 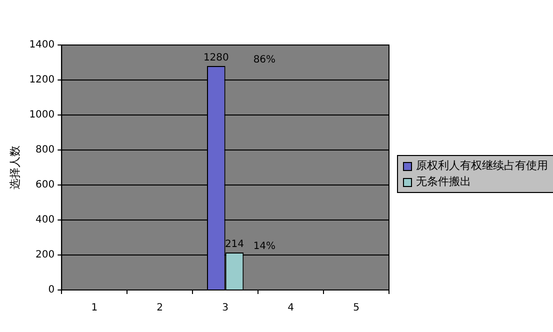 I want to click on y-tick-label: 400, so click(x=45, y=220).